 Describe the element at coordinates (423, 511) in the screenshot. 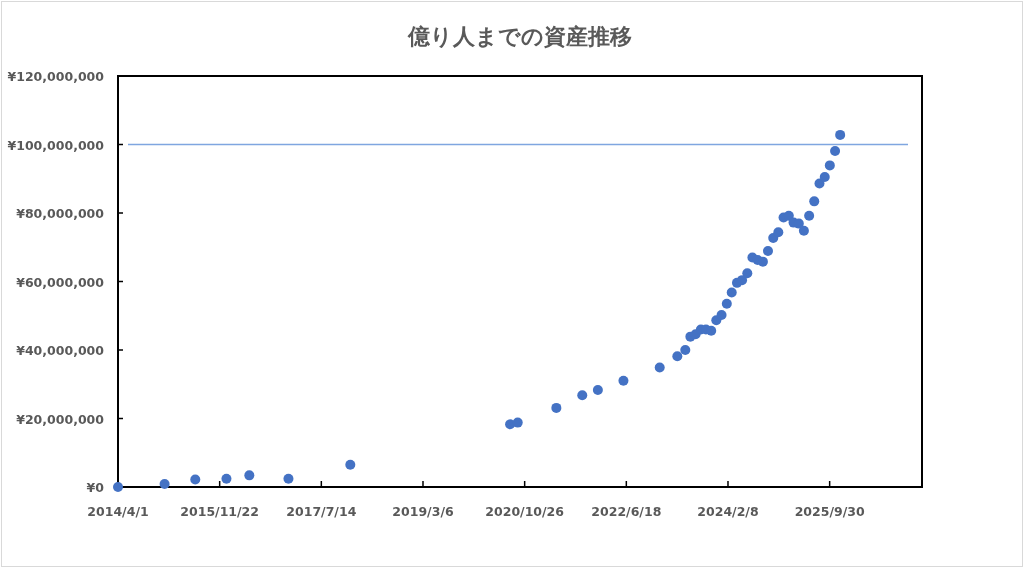

I see `x-tick-label: 2019/3/6` at that location.